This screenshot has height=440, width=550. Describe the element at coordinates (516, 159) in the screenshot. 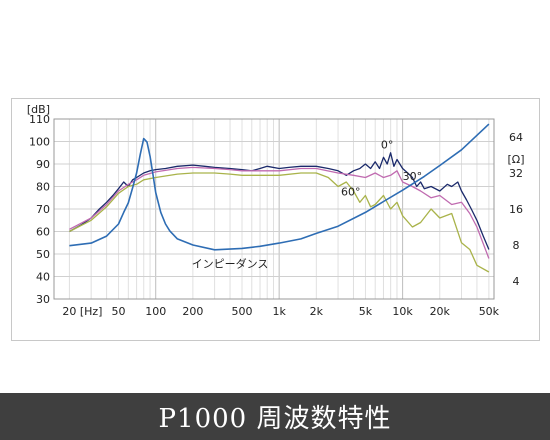

I see `y2-axis-label: [Ω]` at that location.